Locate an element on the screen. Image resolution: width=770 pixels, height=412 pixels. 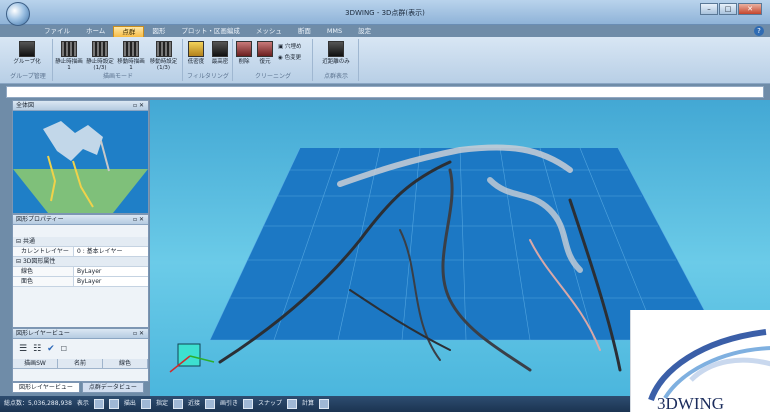
window-title: 3DWING - 3D点群(表示) is located at coordinates (385, 13).